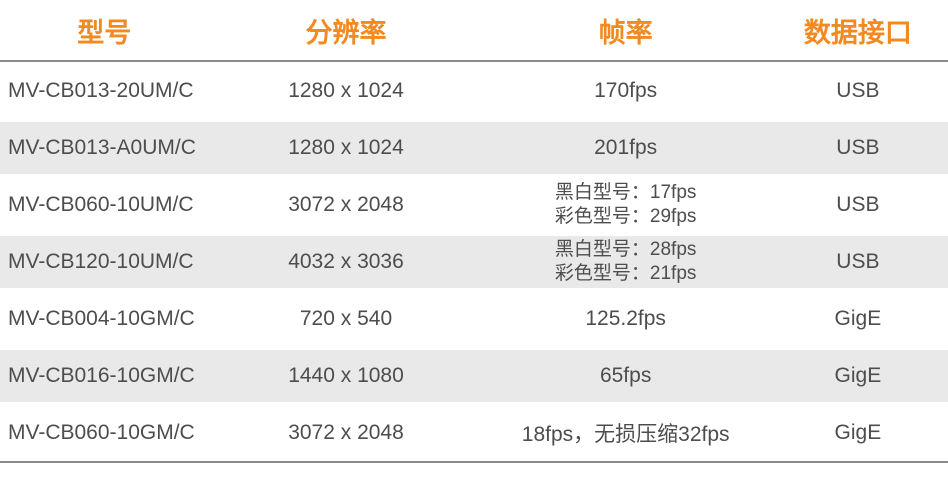 The width and height of the screenshot is (948, 483). Describe the element at coordinates (625, 318) in the screenshot. I see `framerate-cell: 125.2fps` at that location.